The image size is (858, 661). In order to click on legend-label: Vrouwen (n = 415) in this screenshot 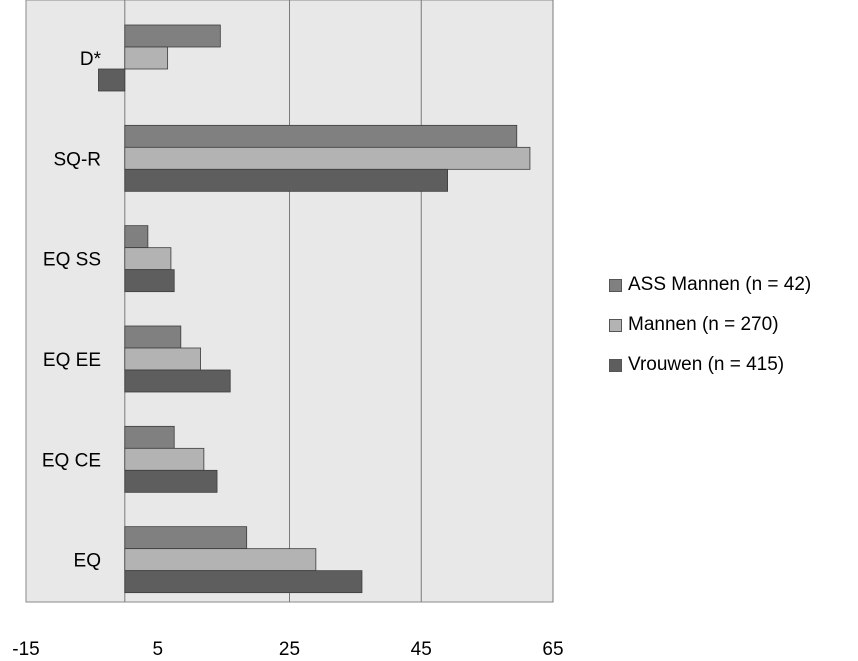, I will do `click(706, 364)`.